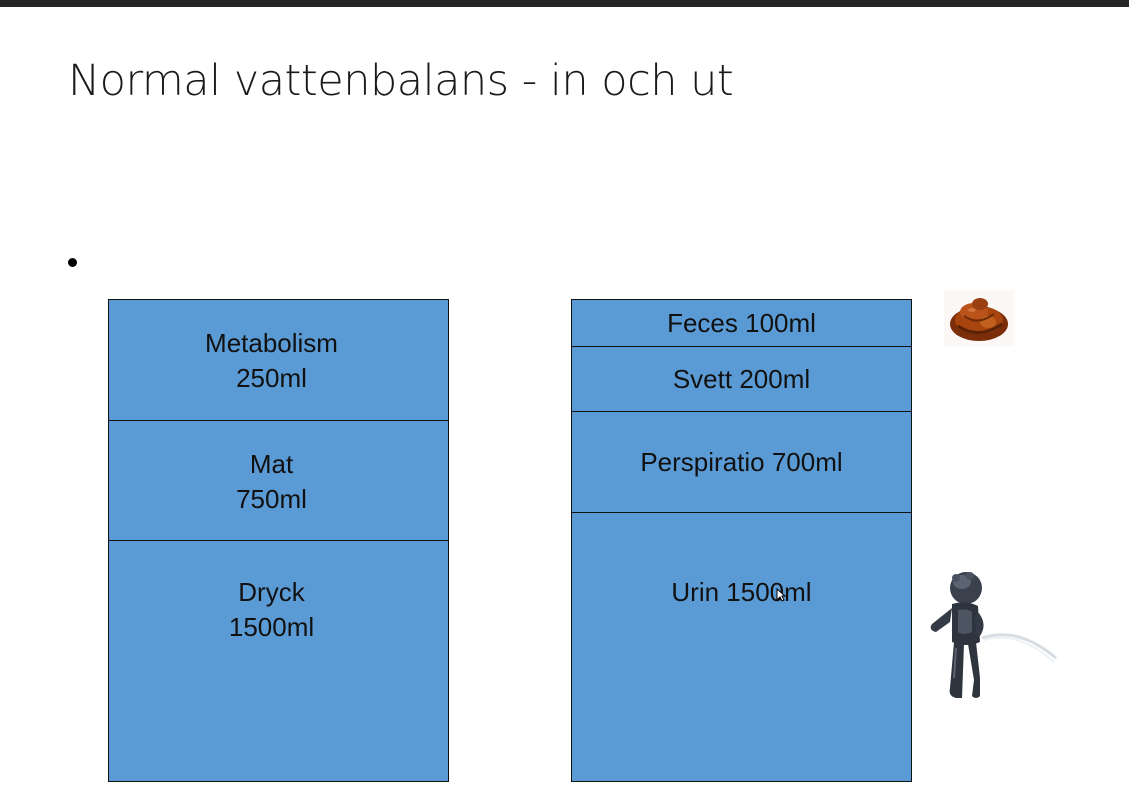 The width and height of the screenshot is (1129, 811). I want to click on feces-icon, so click(979, 318).